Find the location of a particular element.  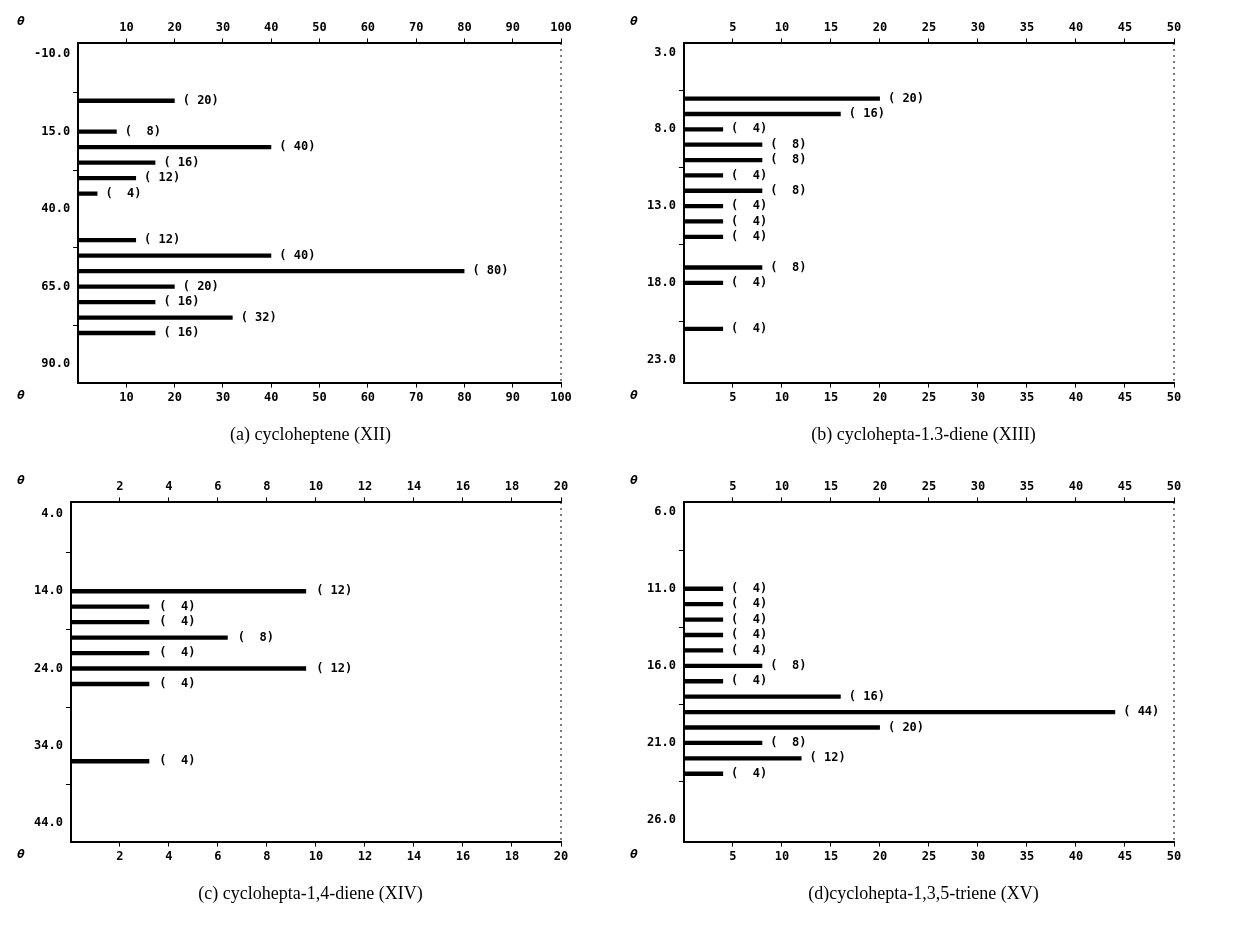

x-tick-label: 14 is located at coordinates (413, 486).